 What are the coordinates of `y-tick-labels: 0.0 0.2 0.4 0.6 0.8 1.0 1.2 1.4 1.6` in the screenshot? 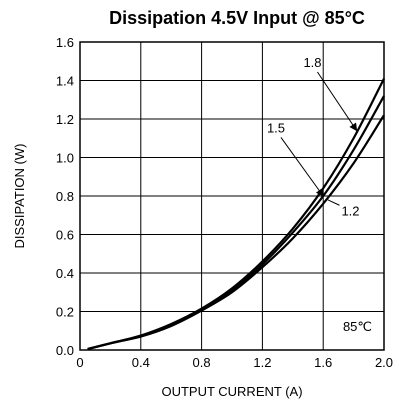 It's located at (65, 196).